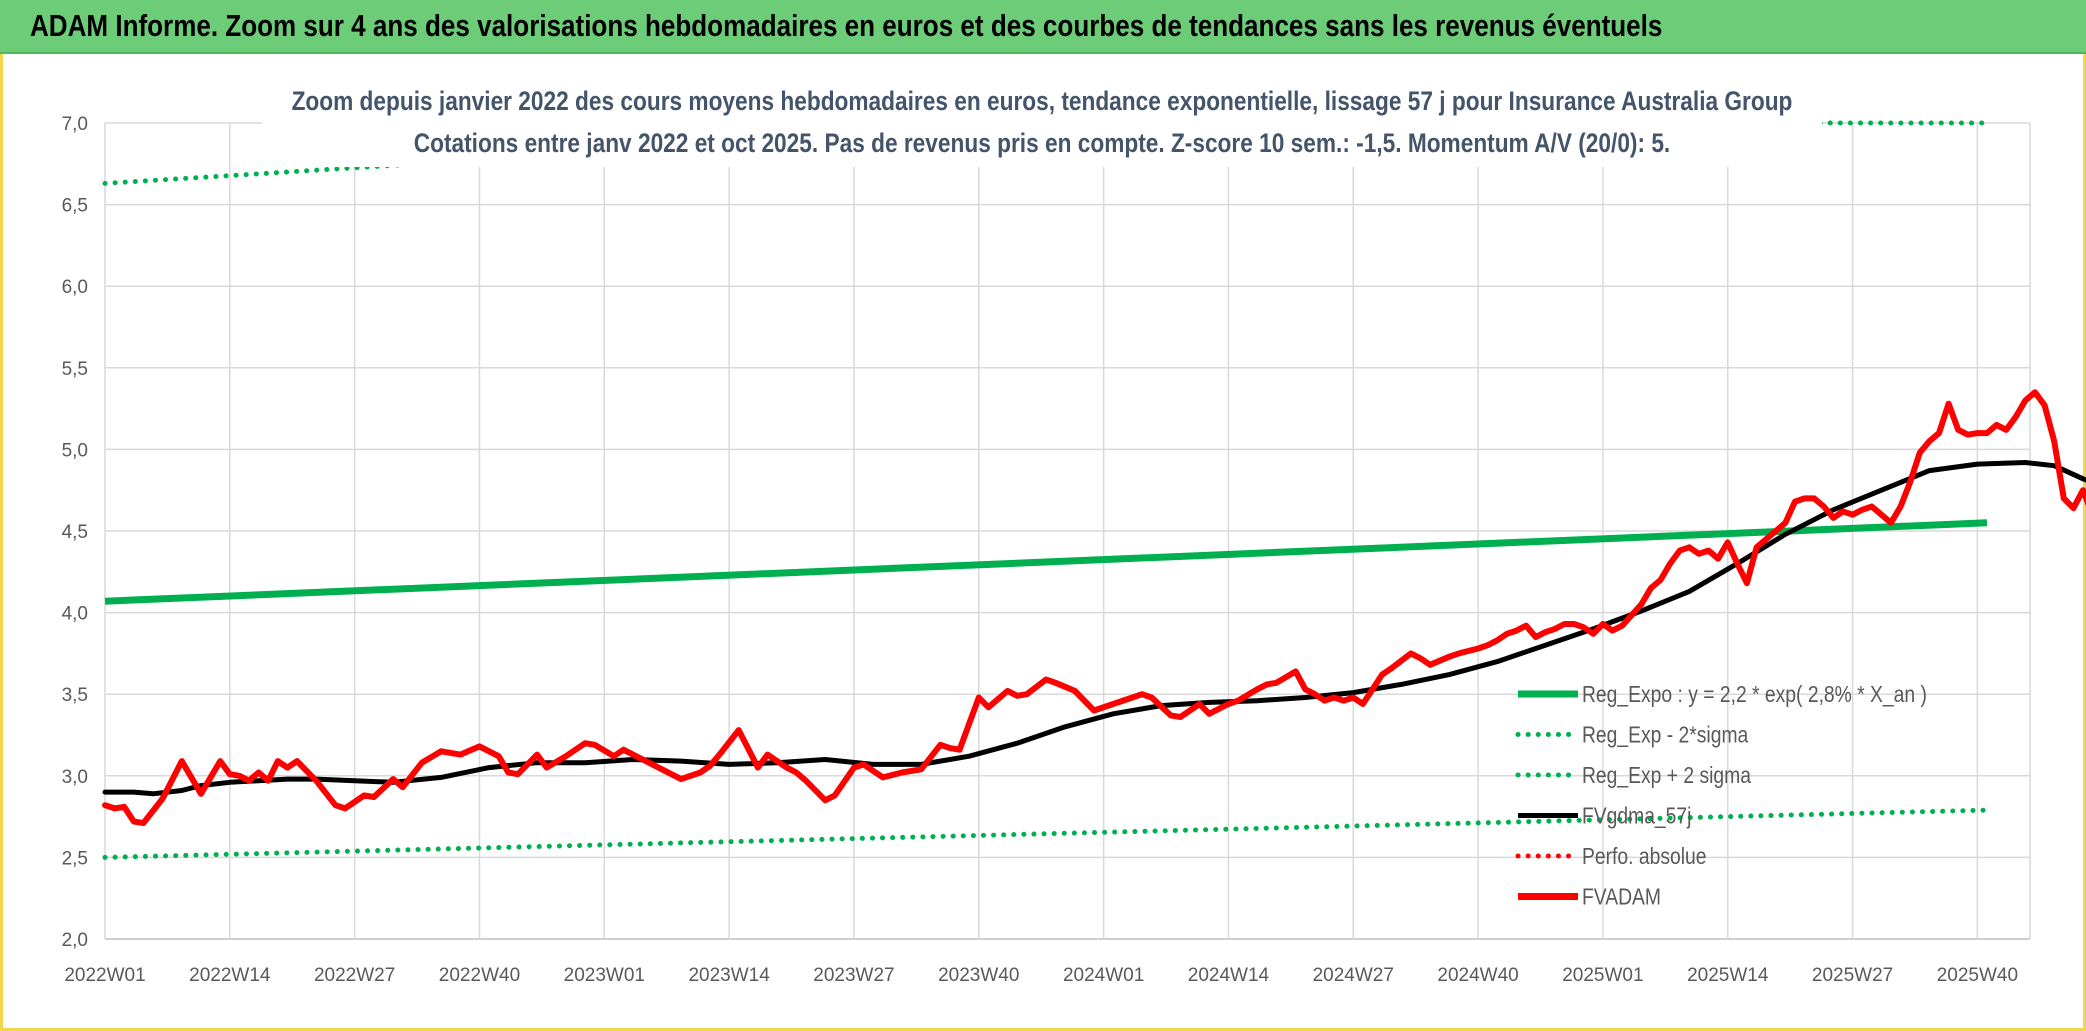 The image size is (2086, 1031). I want to click on y-tick-label: 5,5, so click(75, 369).